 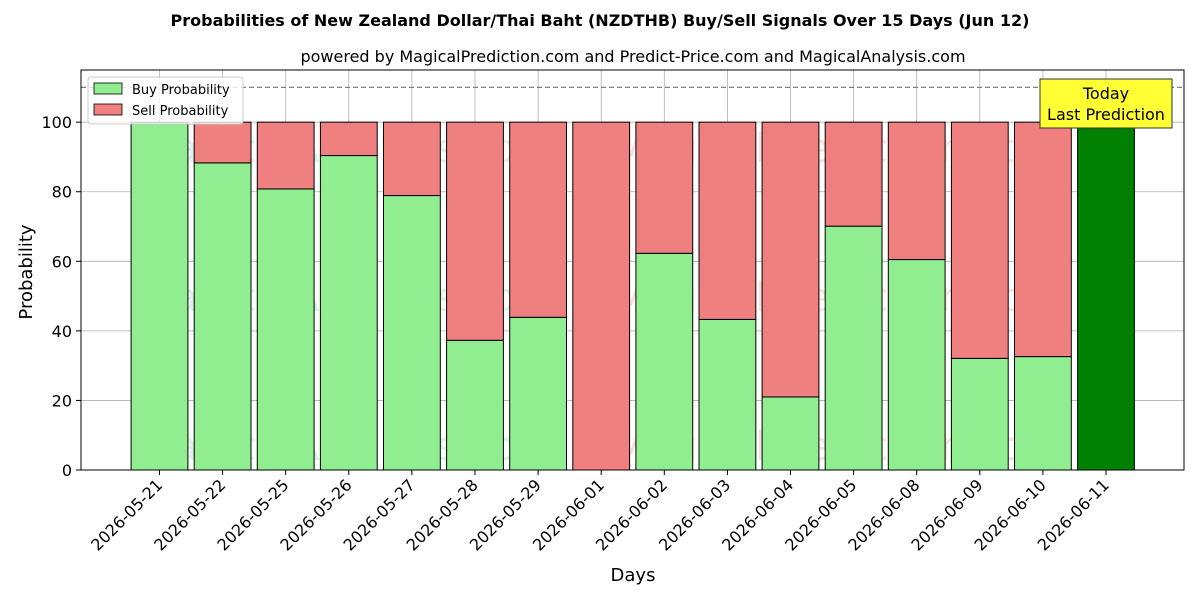 I want to click on y-tick-label: 60, so click(x=62, y=261).